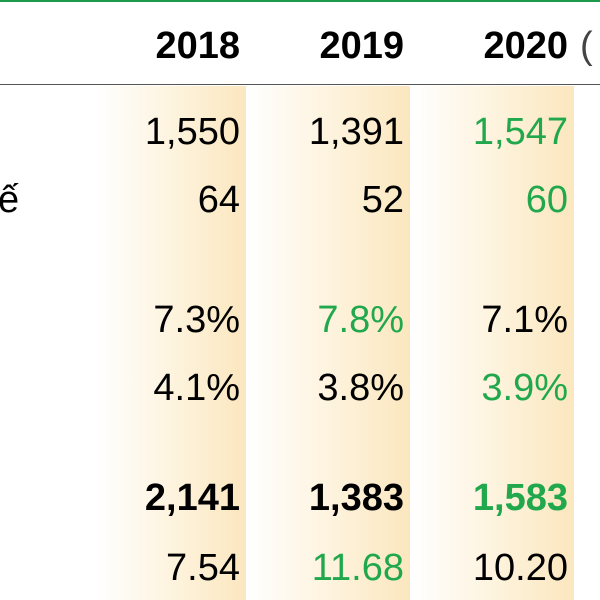 The width and height of the screenshot is (600, 600). What do you see at coordinates (524, 388) in the screenshot?
I see `table-cell: 3.9%` at bounding box center [524, 388].